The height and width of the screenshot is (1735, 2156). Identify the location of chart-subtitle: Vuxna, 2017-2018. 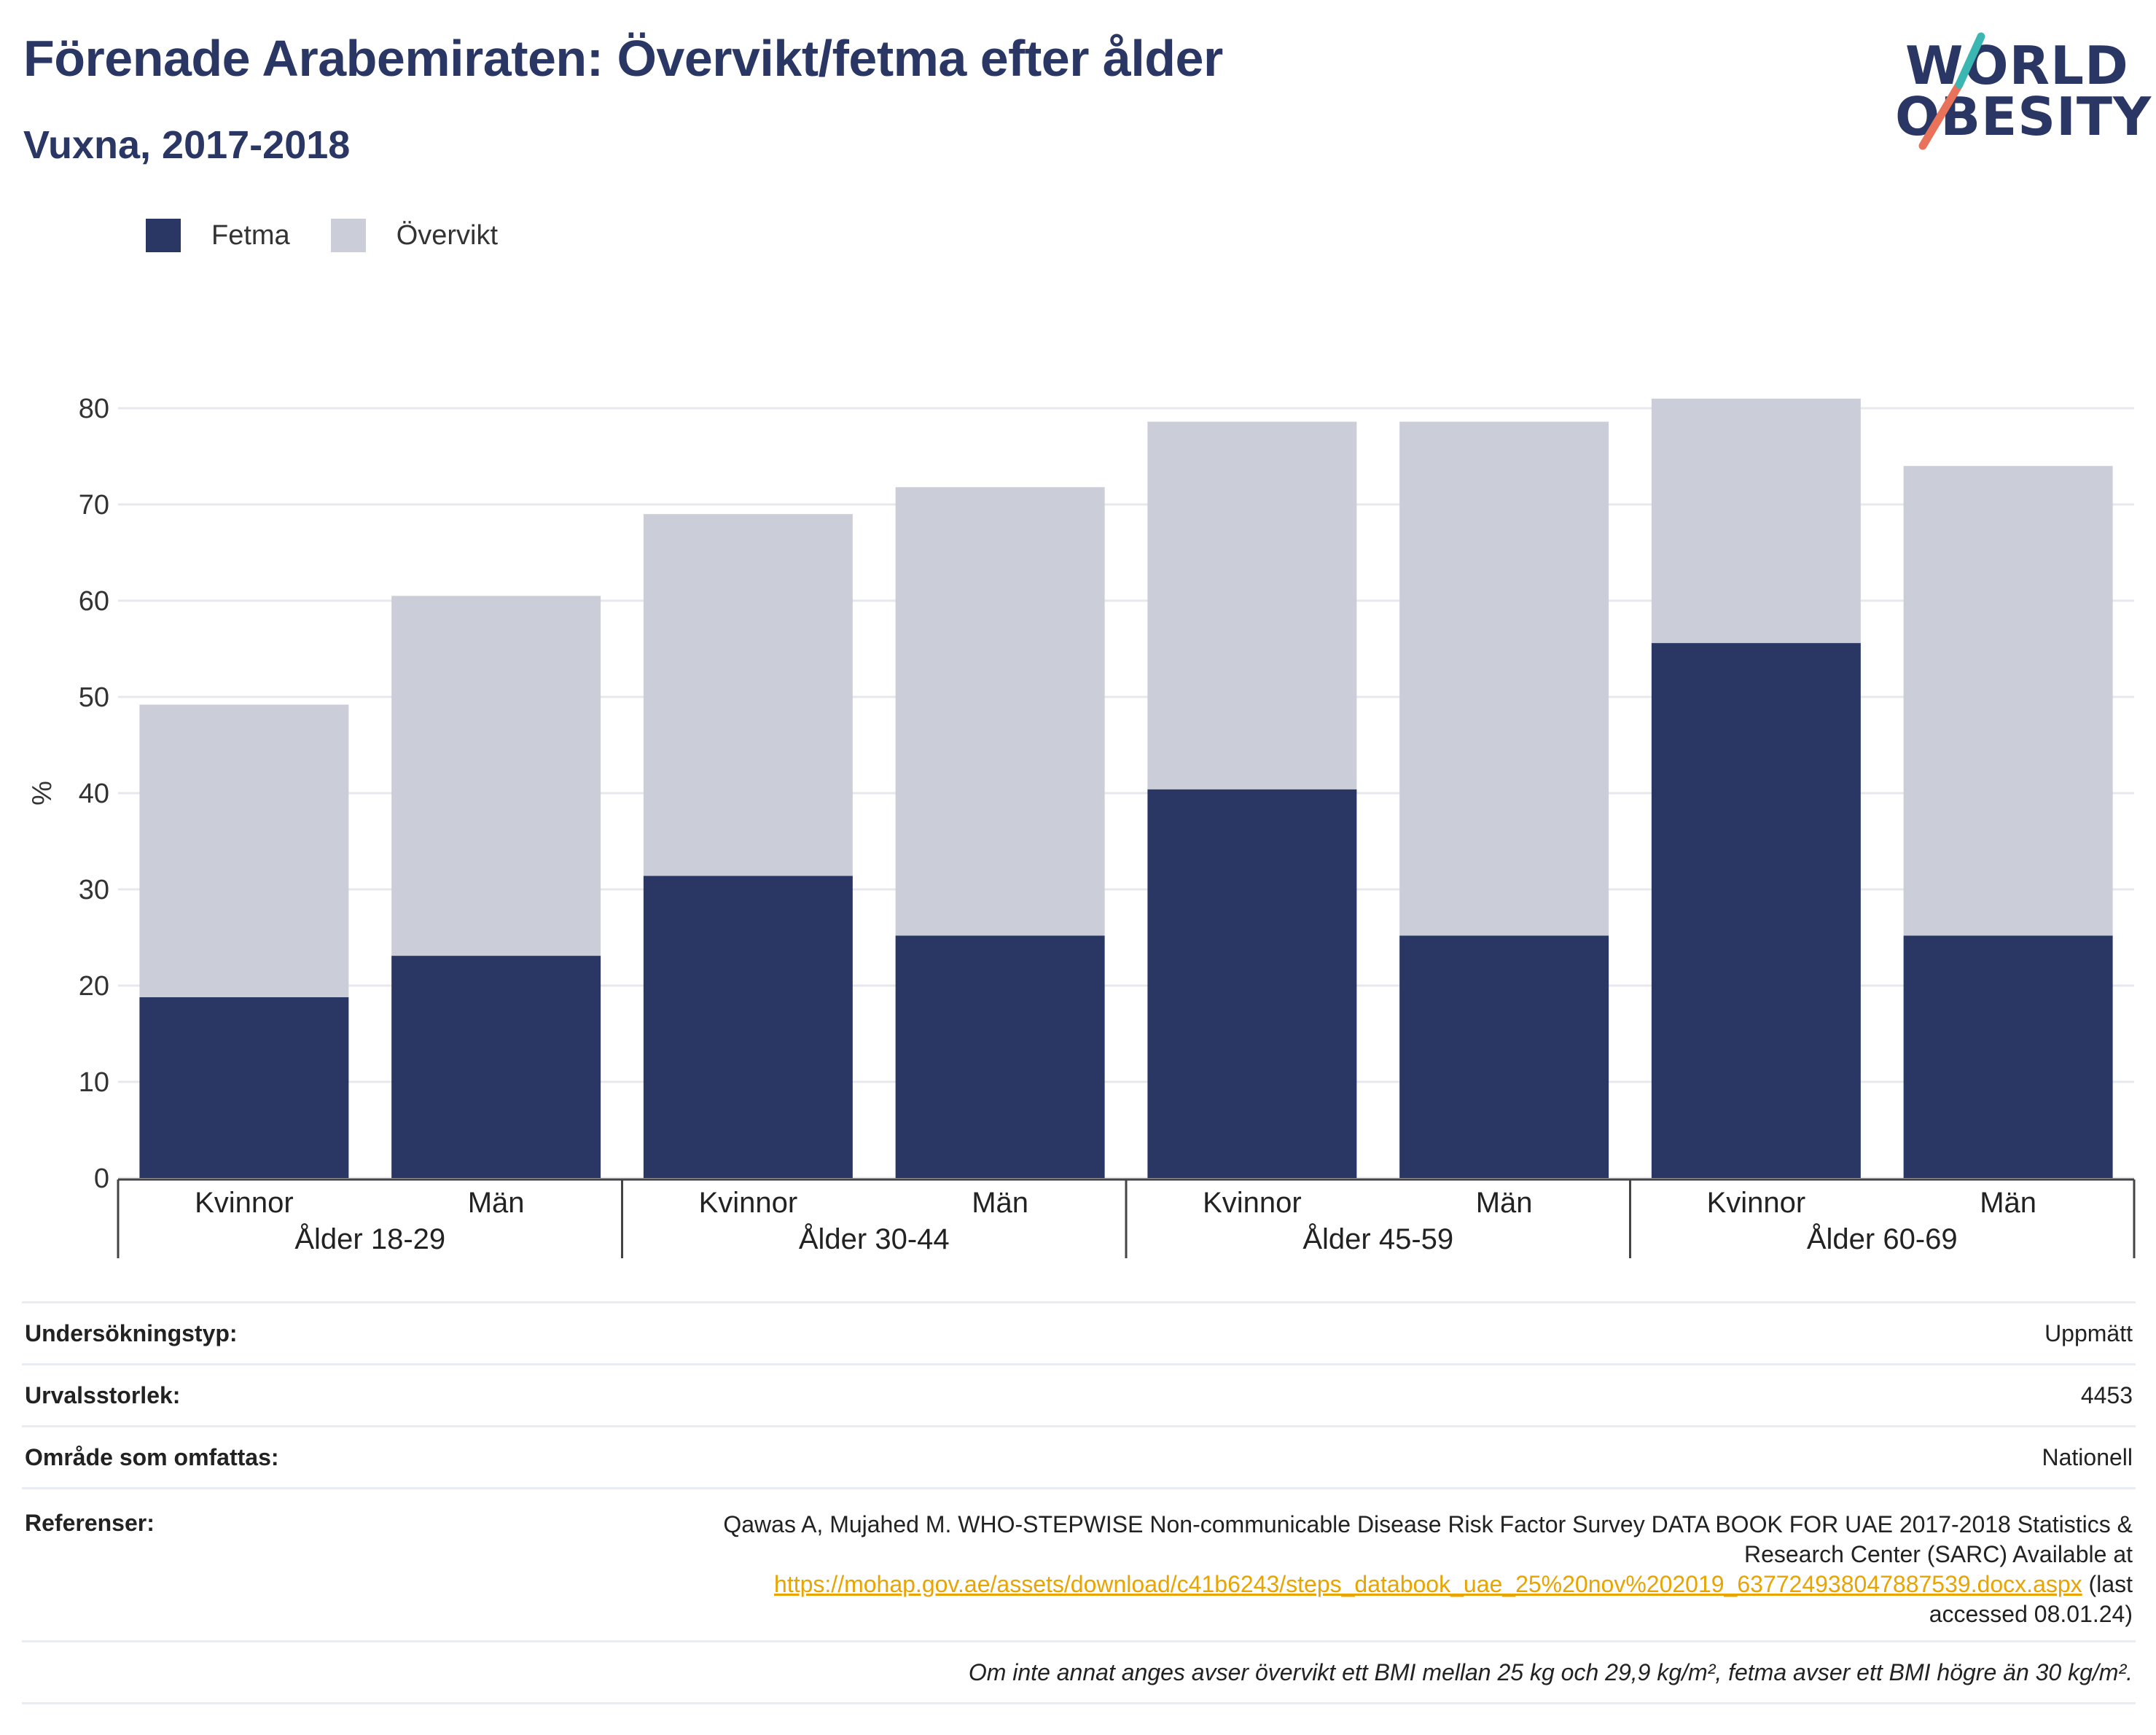
(187, 145).